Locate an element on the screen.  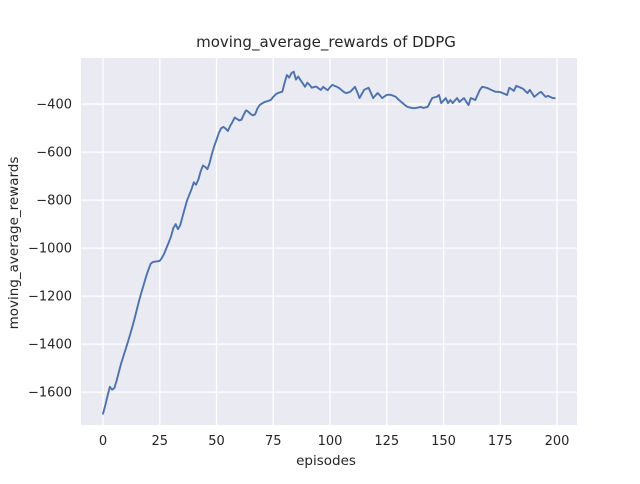
y-tick-labels: −400 −600 −800 −1000 −1200 −1400 −1600 is located at coordinates (50, 249).